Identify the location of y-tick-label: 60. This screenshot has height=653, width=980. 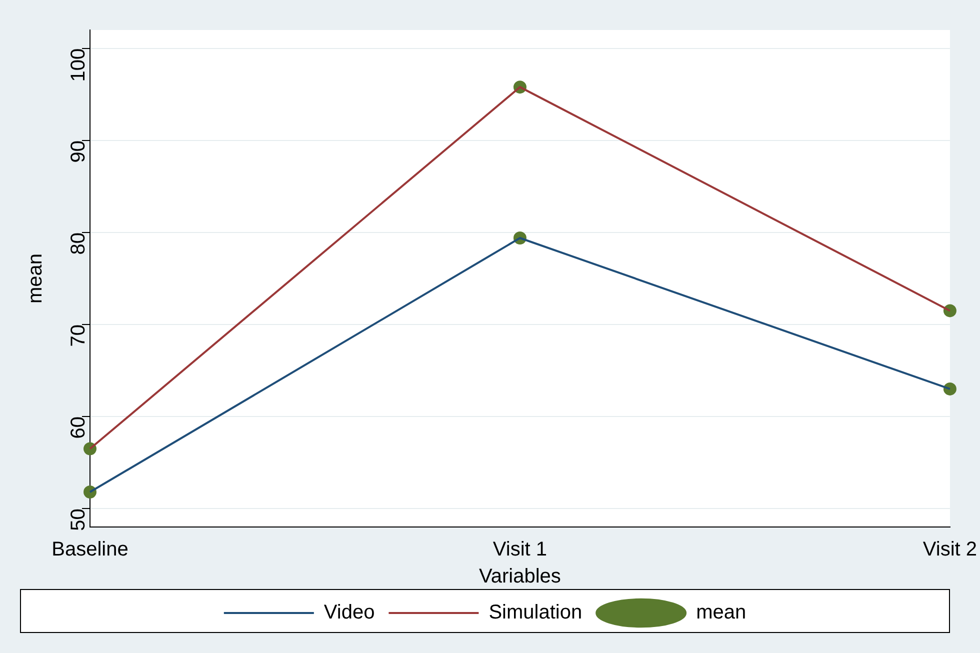
(79, 427).